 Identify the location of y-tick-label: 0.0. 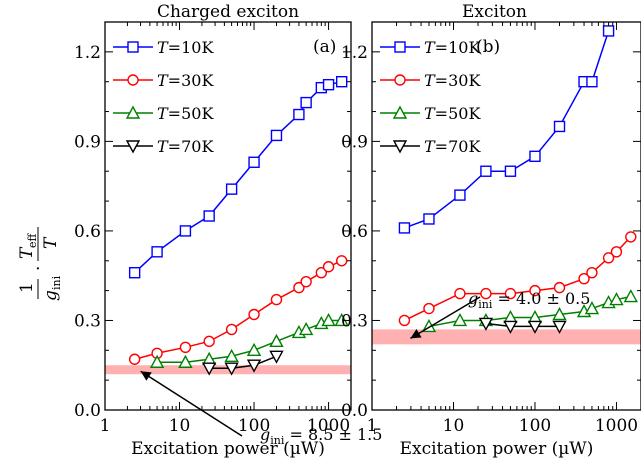
(354, 411).